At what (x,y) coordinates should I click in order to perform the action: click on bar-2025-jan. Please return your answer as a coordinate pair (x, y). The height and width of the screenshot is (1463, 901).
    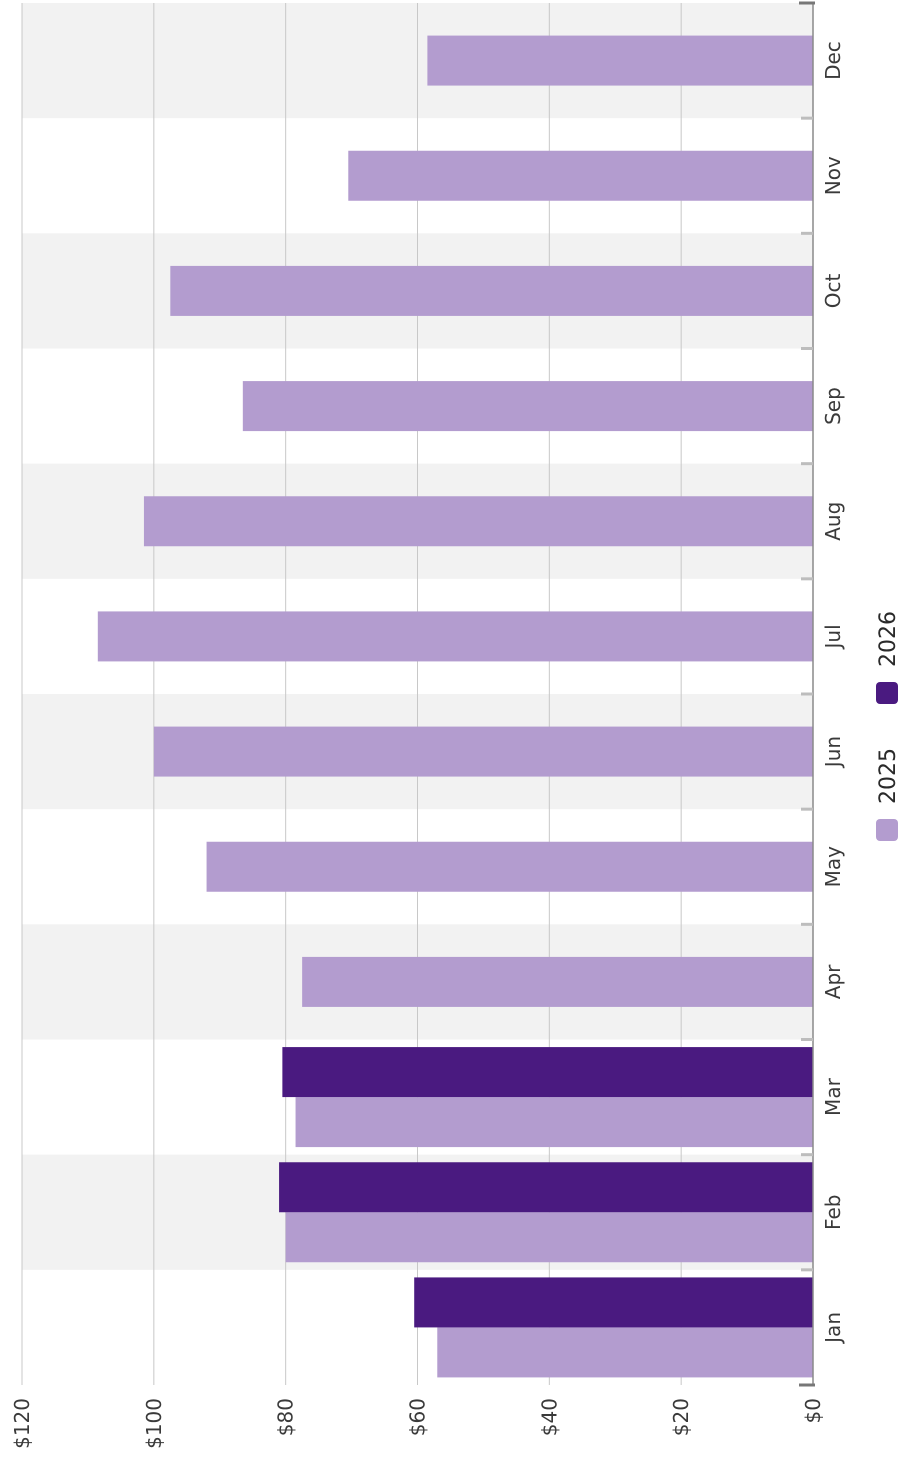
    Looking at the image, I should click on (625, 1352).